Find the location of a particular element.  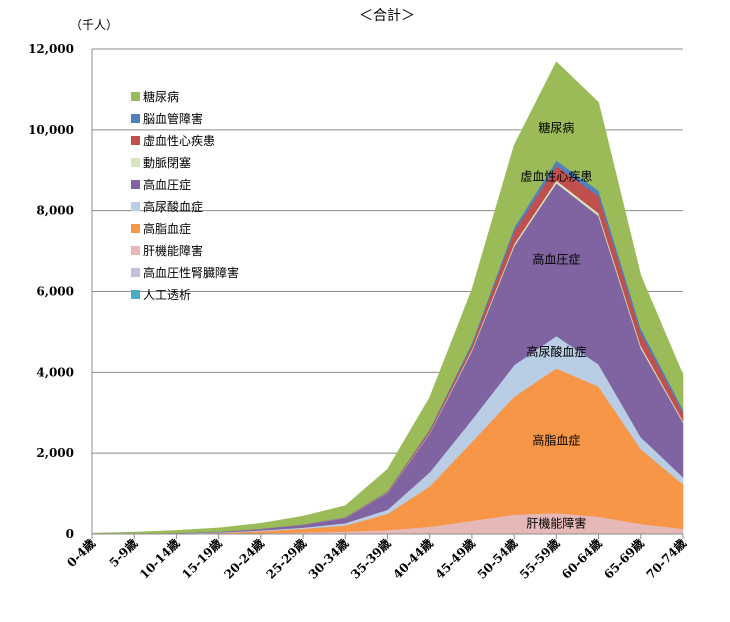

area-annotation: 糖尿病 is located at coordinates (556, 127).